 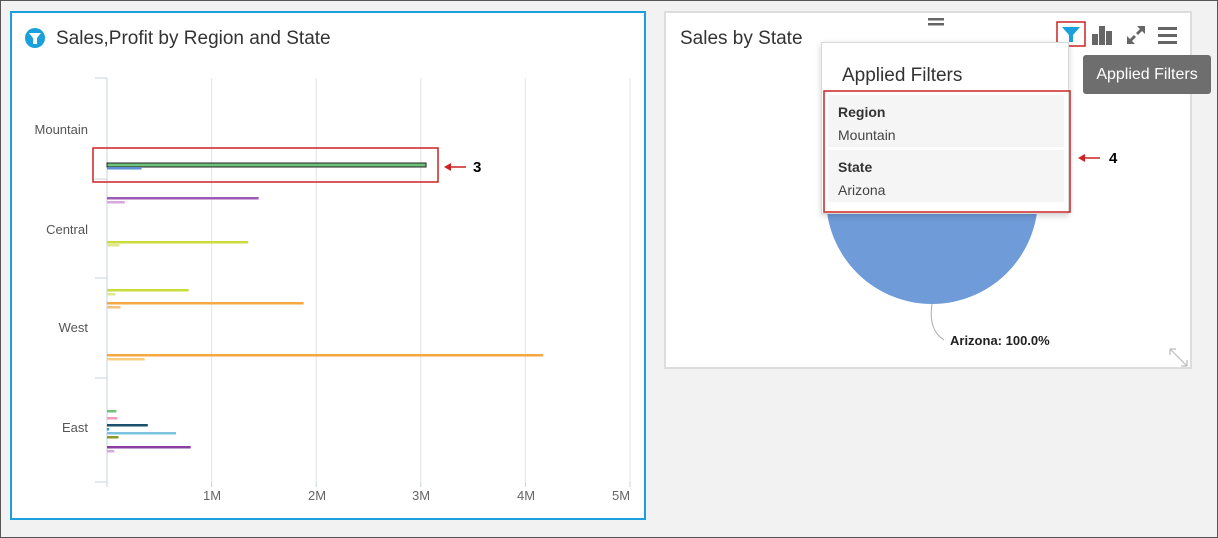 I want to click on bar-chart-icon, so click(x=1103, y=35).